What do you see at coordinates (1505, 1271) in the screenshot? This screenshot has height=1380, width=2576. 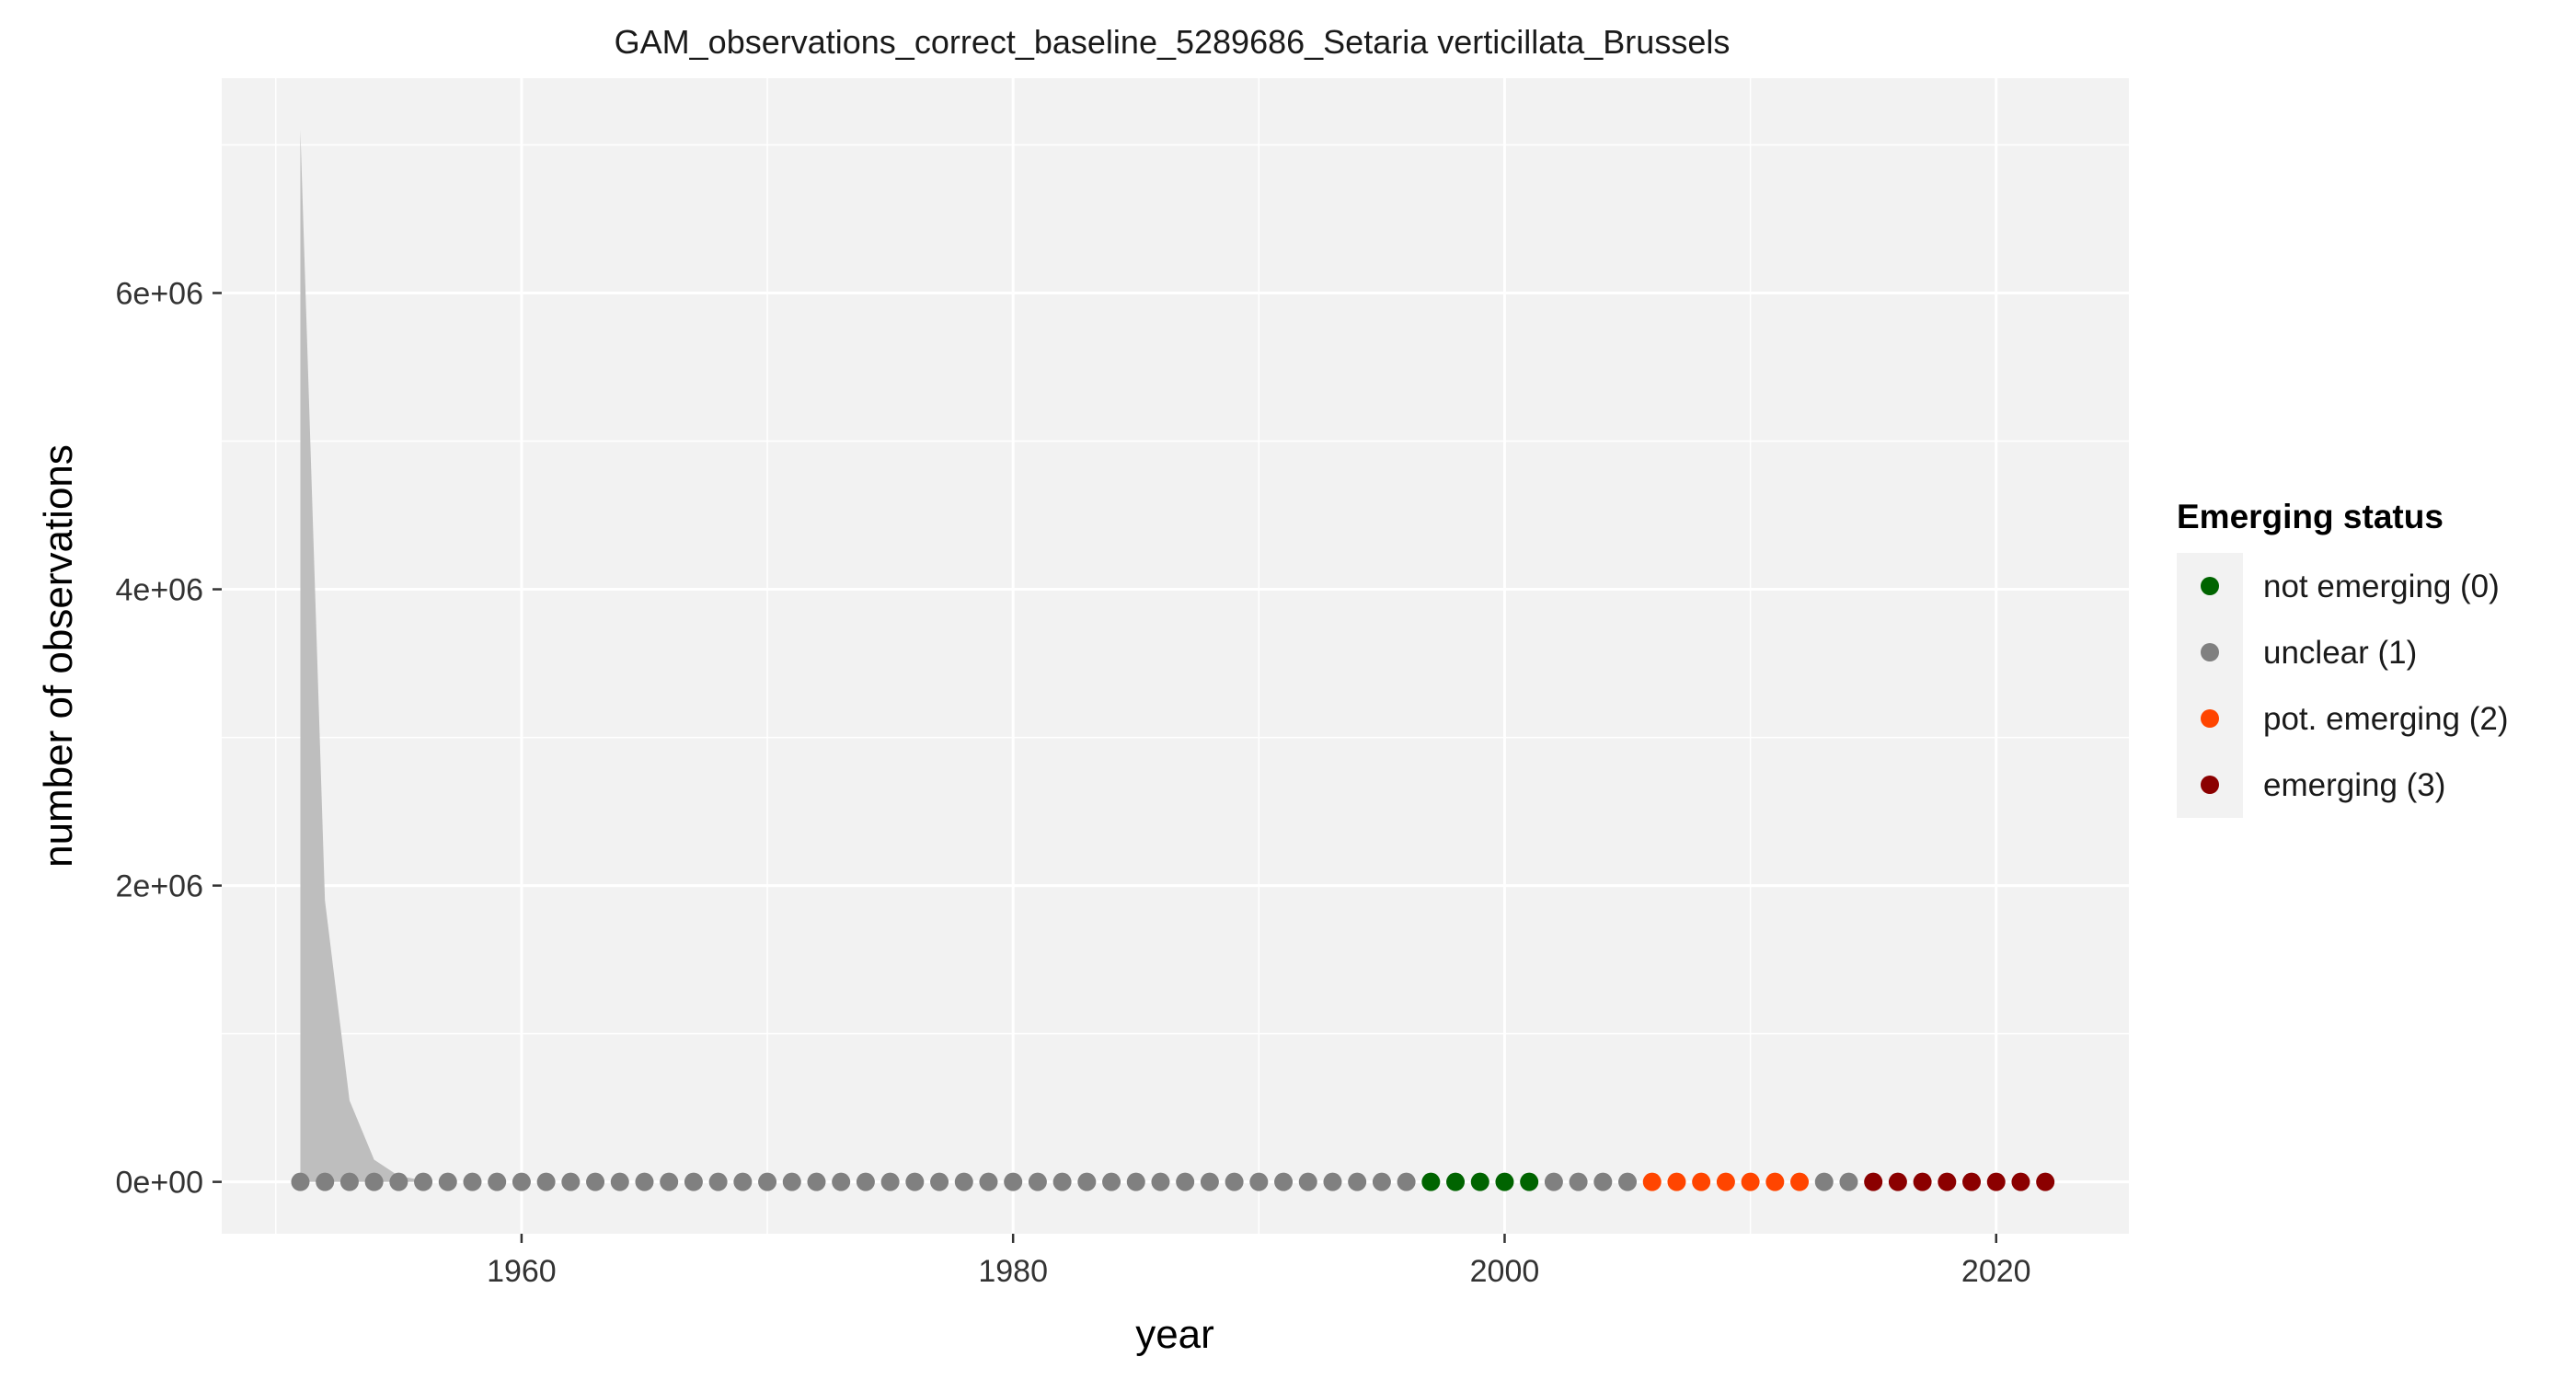 I see `x-tick-label: 2000` at bounding box center [1505, 1271].